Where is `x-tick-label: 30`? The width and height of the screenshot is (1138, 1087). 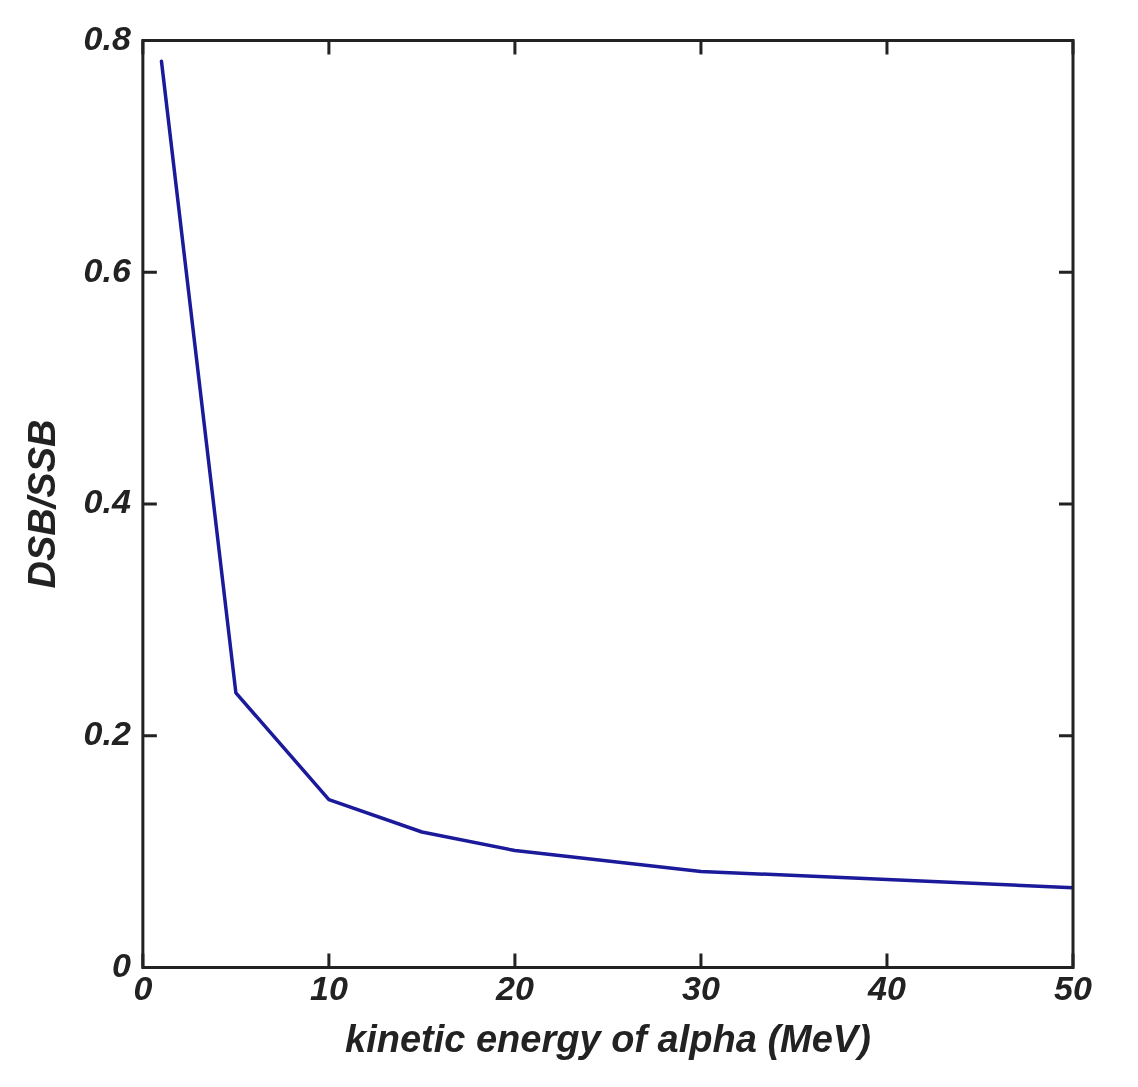 x-tick-label: 30 is located at coordinates (701, 988).